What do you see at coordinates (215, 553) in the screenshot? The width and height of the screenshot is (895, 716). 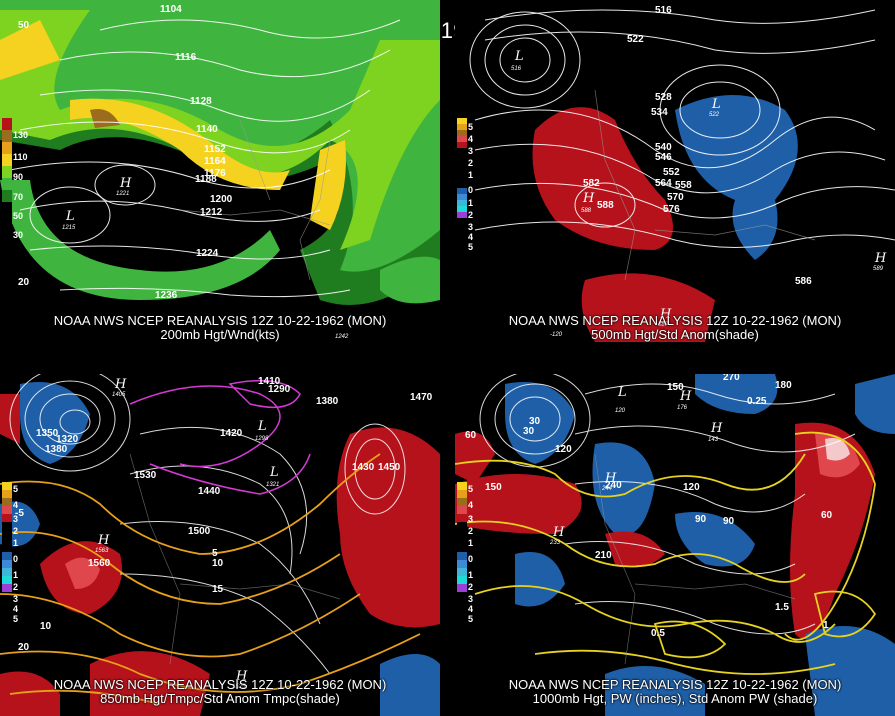 I see `temp-label: 5` at bounding box center [215, 553].